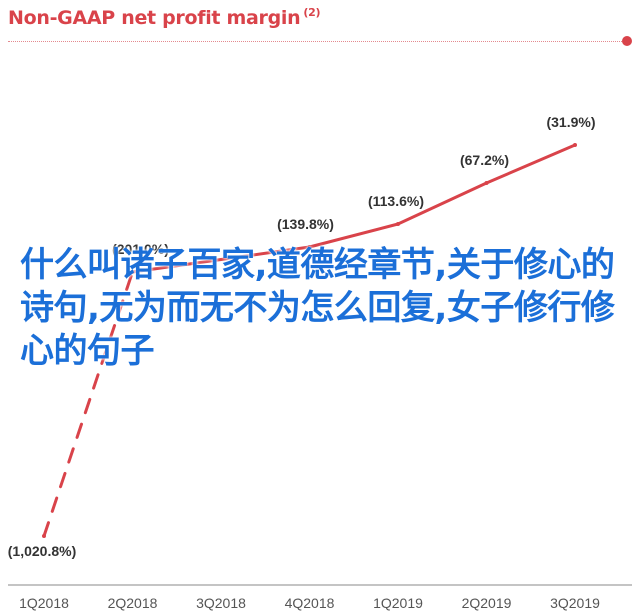 The image size is (640, 616). What do you see at coordinates (44, 603) in the screenshot?
I see `x-tick-label: 1Q2018` at bounding box center [44, 603].